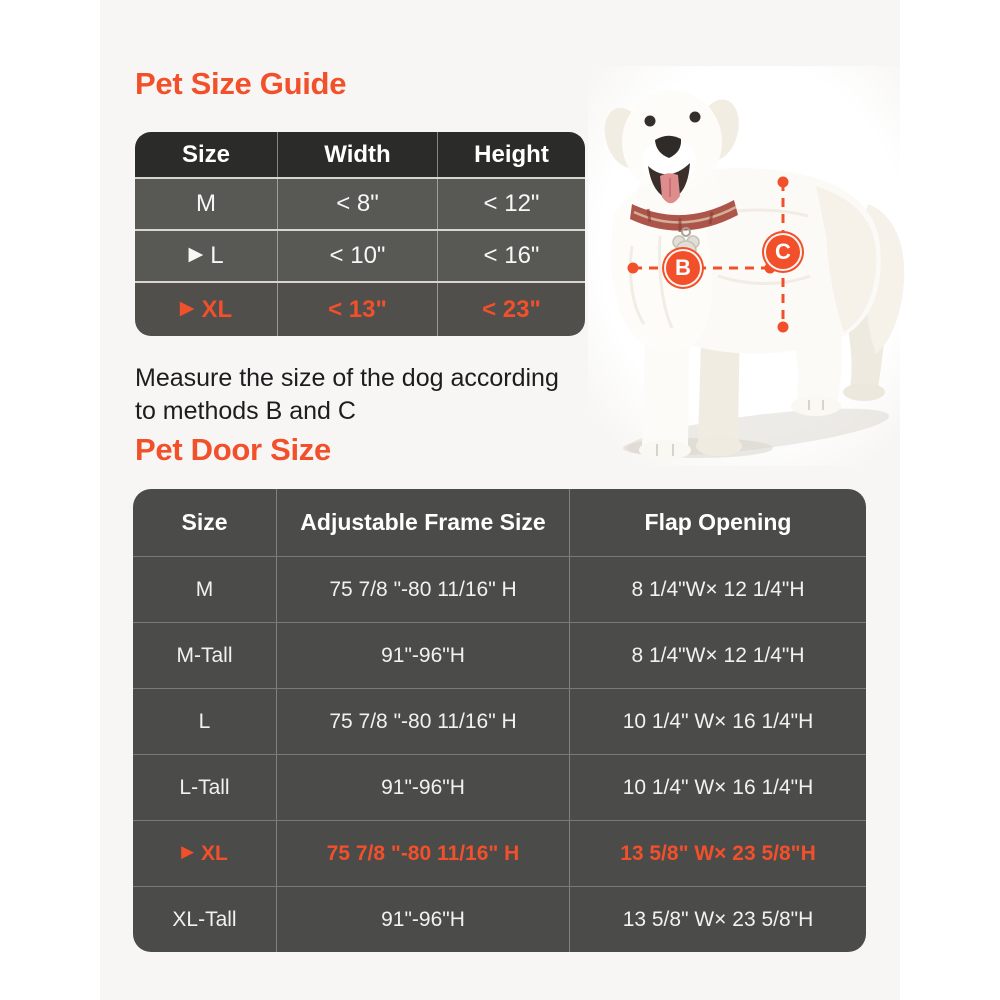  What do you see at coordinates (511, 309) in the screenshot?
I see `height-cell: < 23"` at bounding box center [511, 309].